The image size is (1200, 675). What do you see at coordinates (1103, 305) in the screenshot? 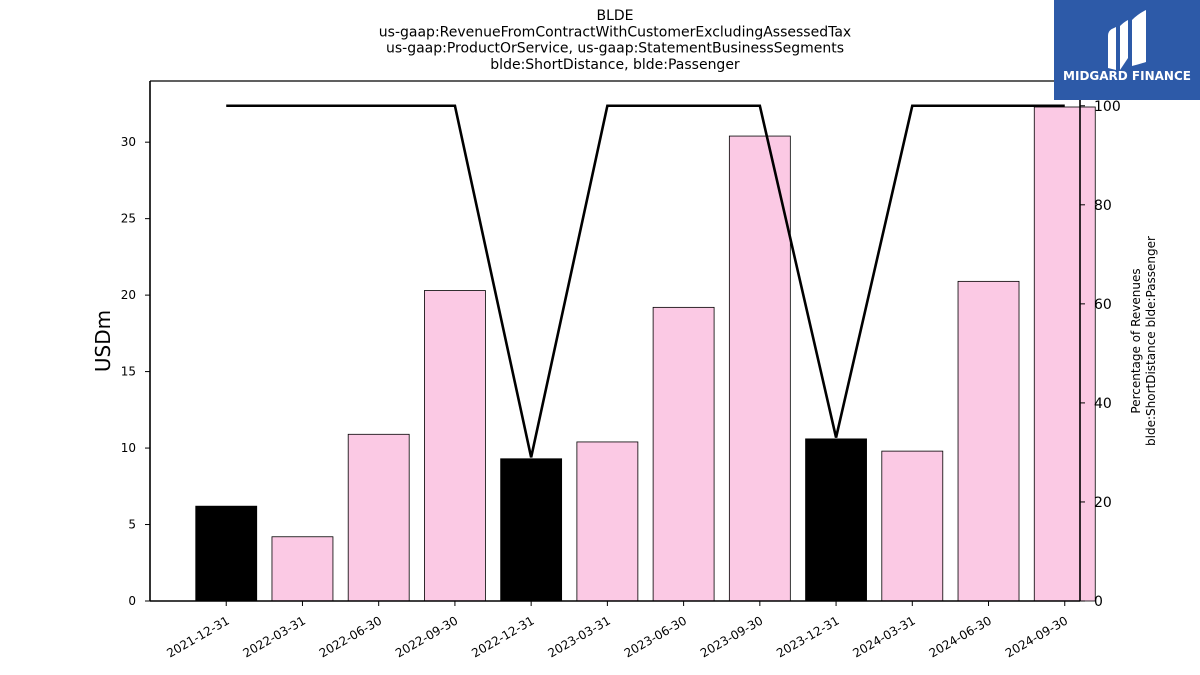
I see `y-tick-label-right: 60` at bounding box center [1103, 305].